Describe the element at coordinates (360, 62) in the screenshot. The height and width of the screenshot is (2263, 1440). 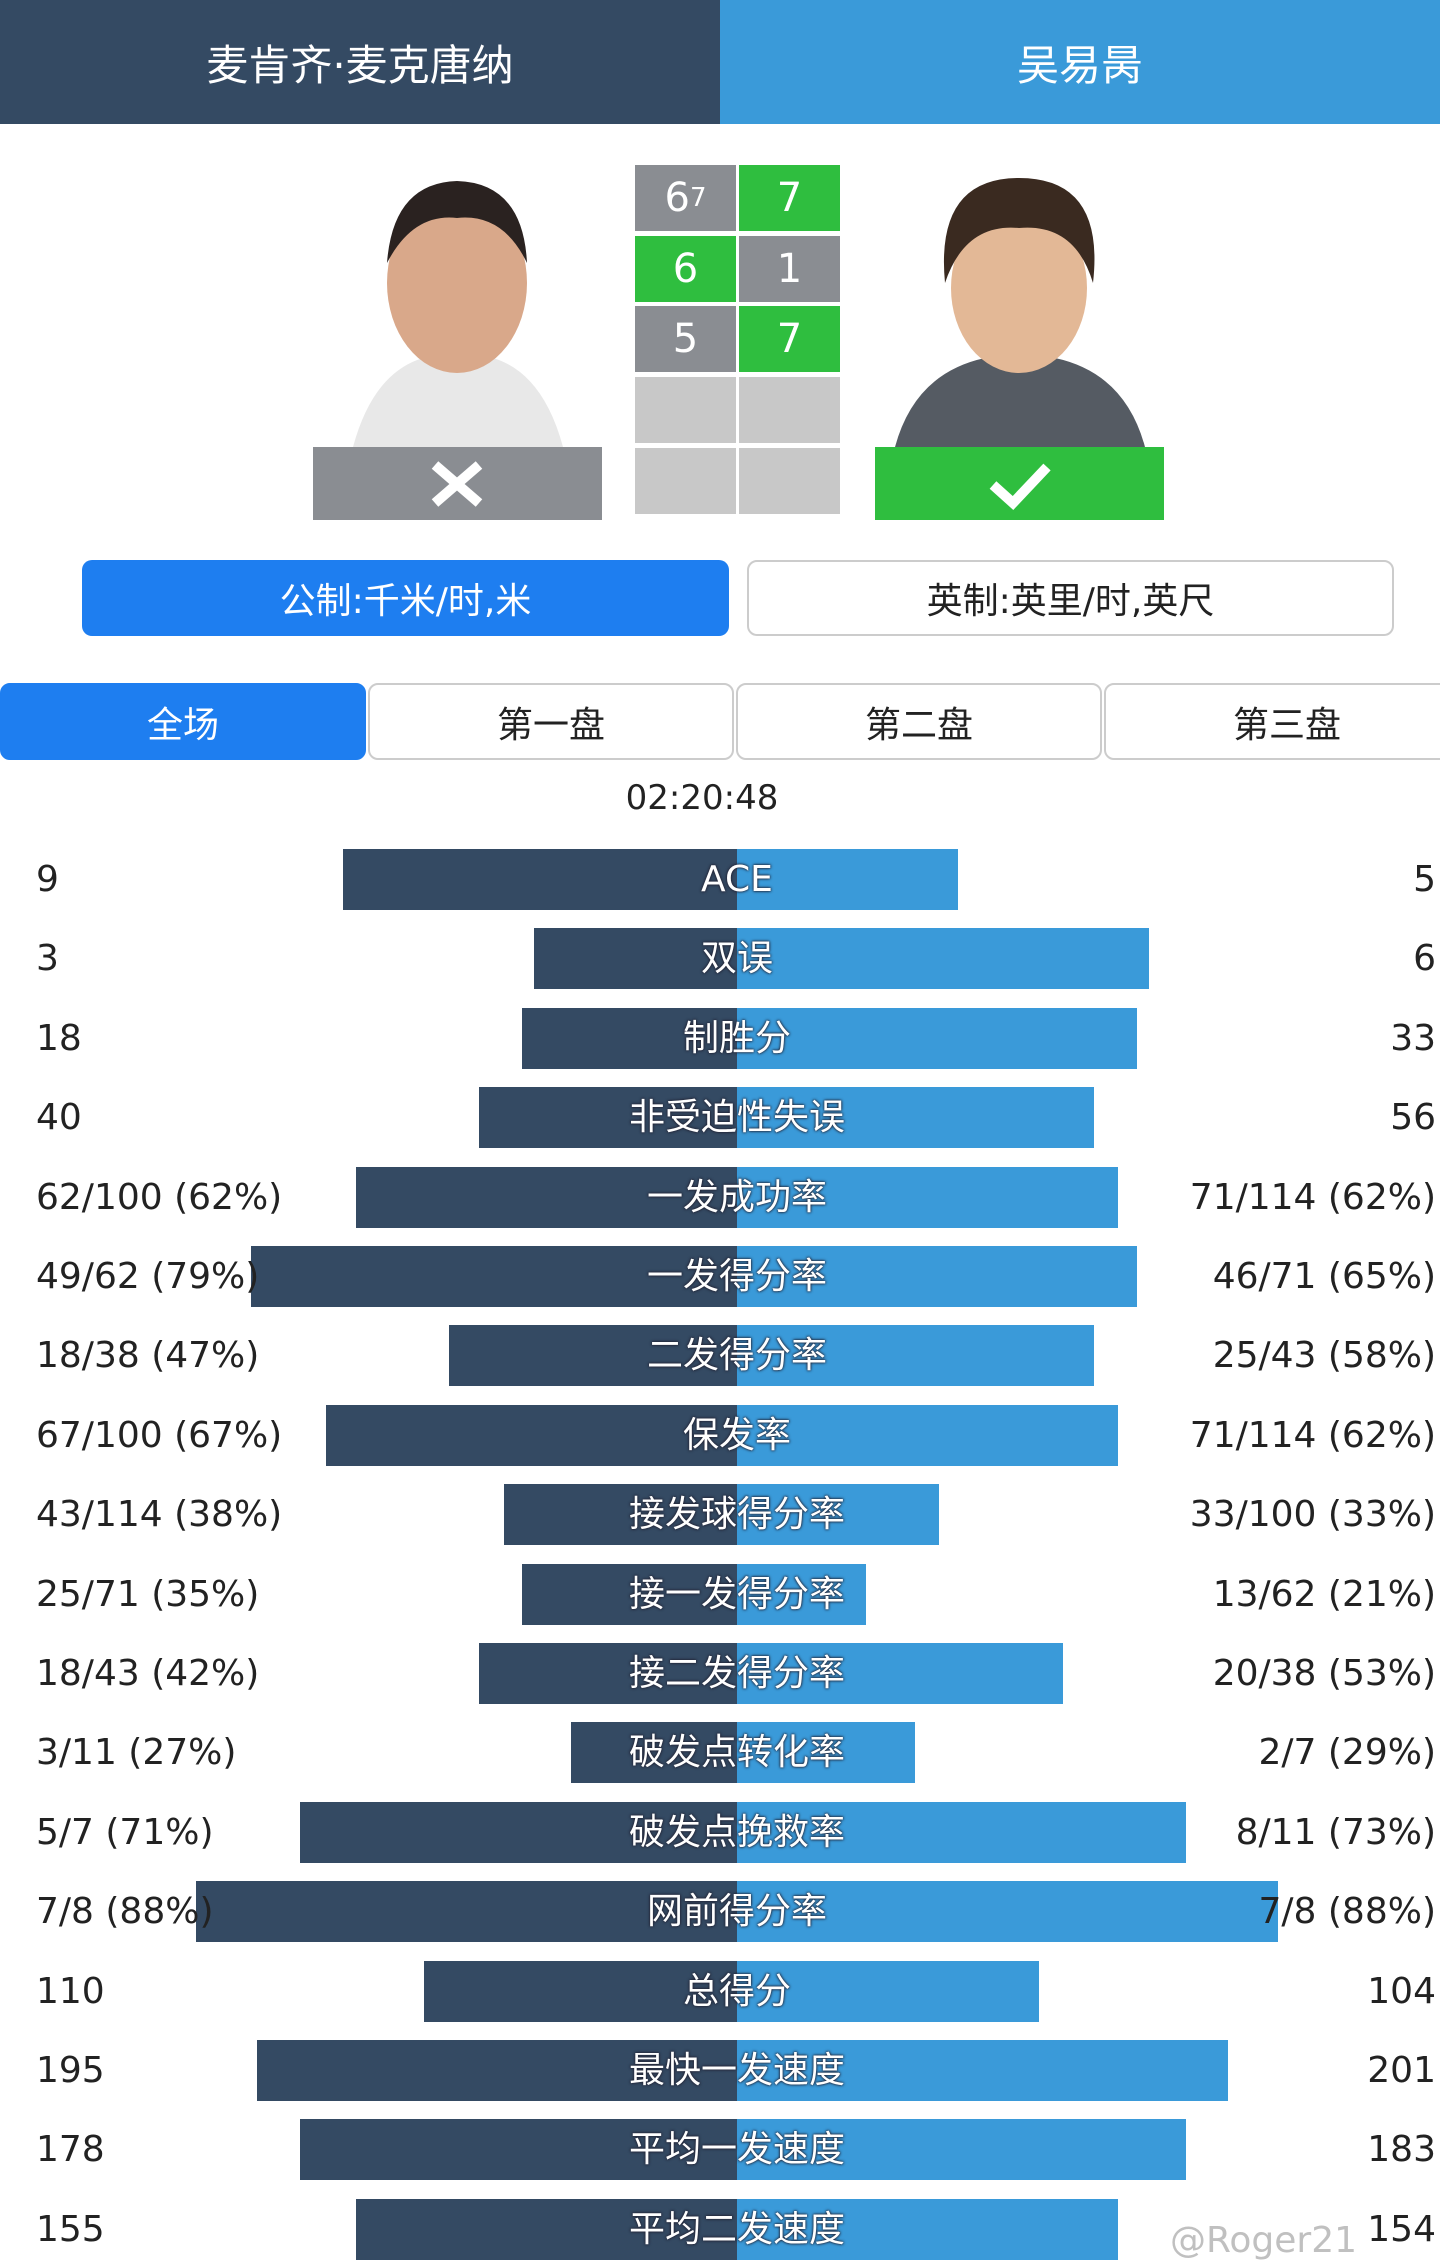
I see `player-left: 麦肯齐·麦克唐纳` at that location.